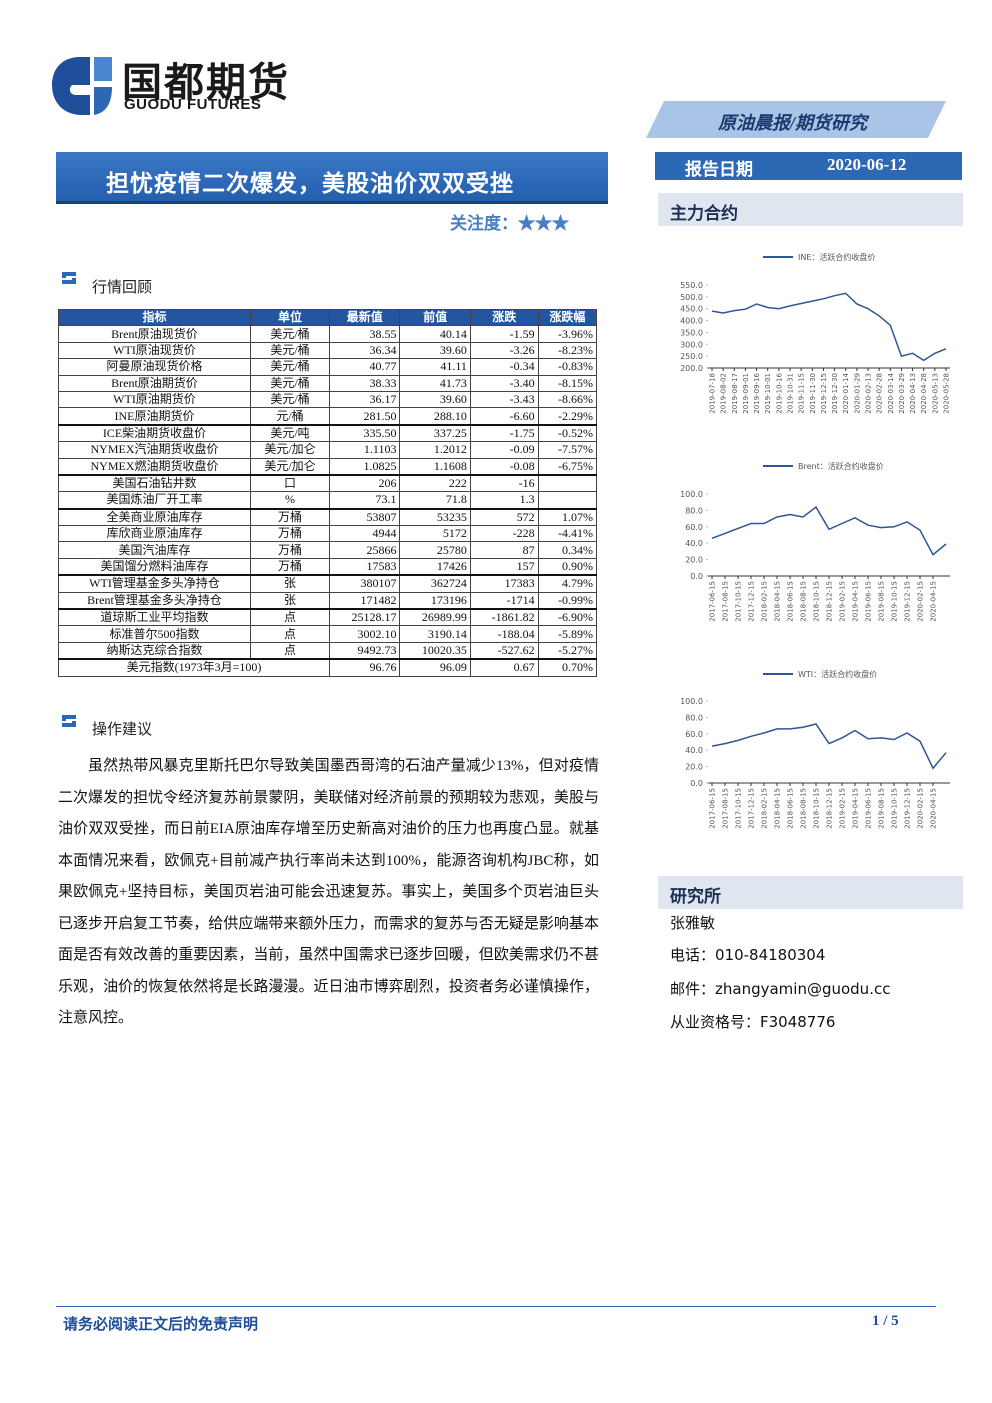 The width and height of the screenshot is (992, 1403). I want to click on y-tick-label: 350.0, so click(691, 332).